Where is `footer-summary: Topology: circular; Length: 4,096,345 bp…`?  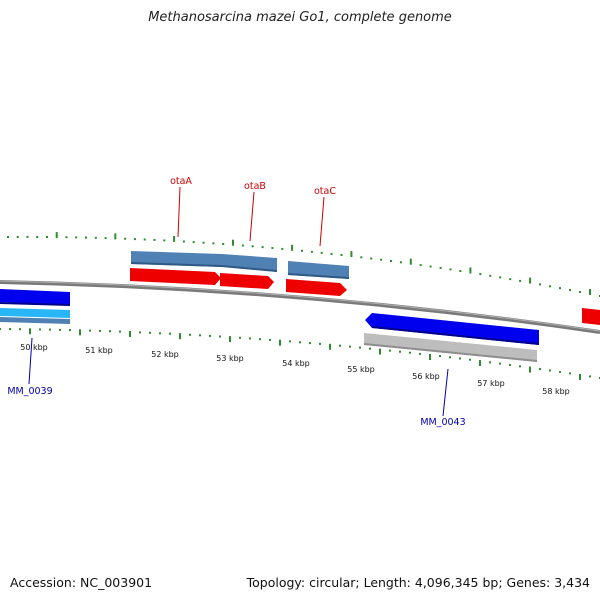 footer-summary: Topology: circular; Length: 4,096,345 bp… is located at coordinates (418, 582).